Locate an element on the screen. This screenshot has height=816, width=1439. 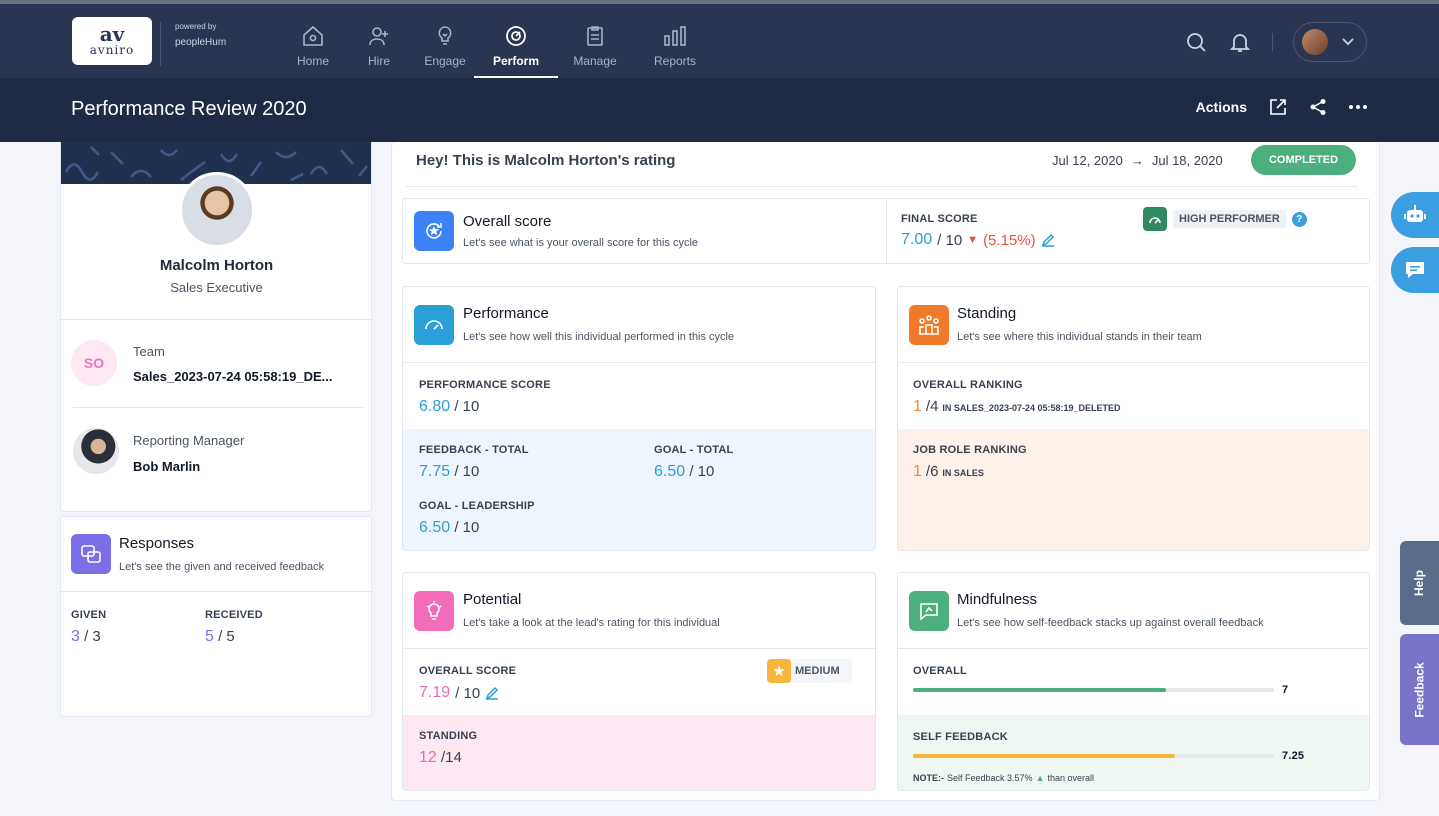
actions-button: Actions is located at coordinates (1221, 107).